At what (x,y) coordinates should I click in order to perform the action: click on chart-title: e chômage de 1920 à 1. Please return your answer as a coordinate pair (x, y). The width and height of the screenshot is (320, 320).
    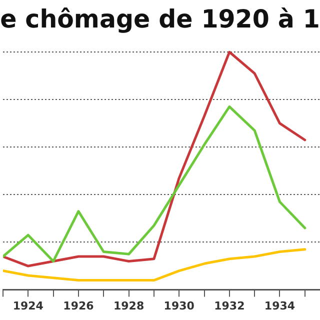
    Looking at the image, I should click on (160, 19).